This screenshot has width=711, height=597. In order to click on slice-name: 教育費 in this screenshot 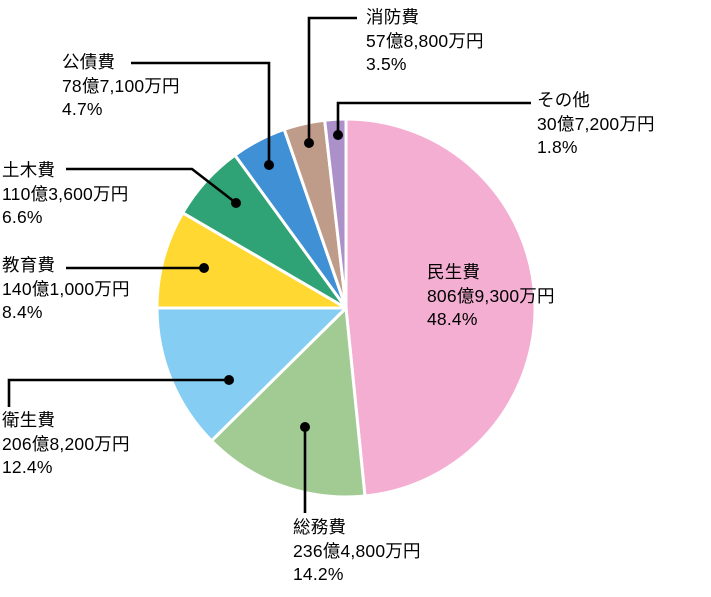, I will do `click(29, 265)`.